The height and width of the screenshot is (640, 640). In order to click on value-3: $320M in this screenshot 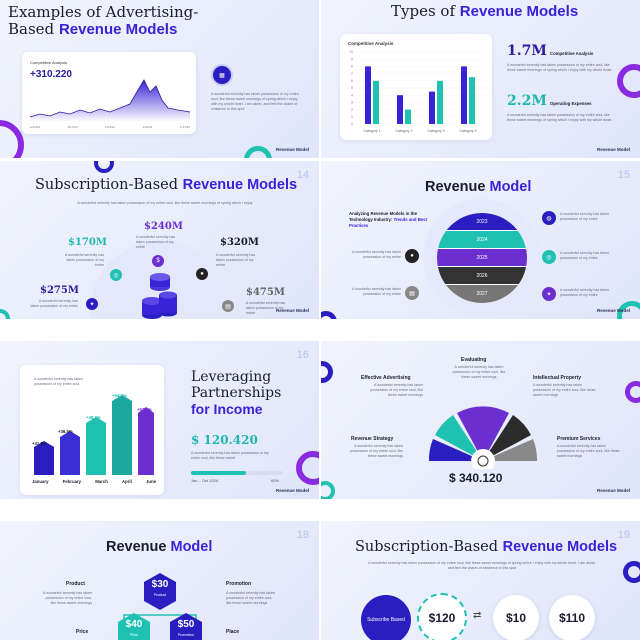, I will do `click(239, 242)`.